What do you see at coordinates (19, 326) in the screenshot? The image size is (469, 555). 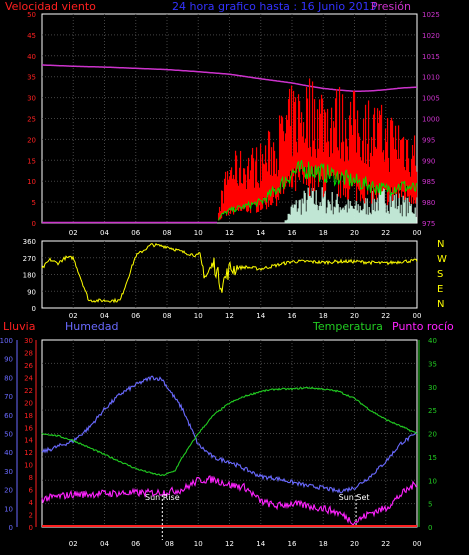 I see `rain-axis-label: Lluvia` at bounding box center [19, 326].